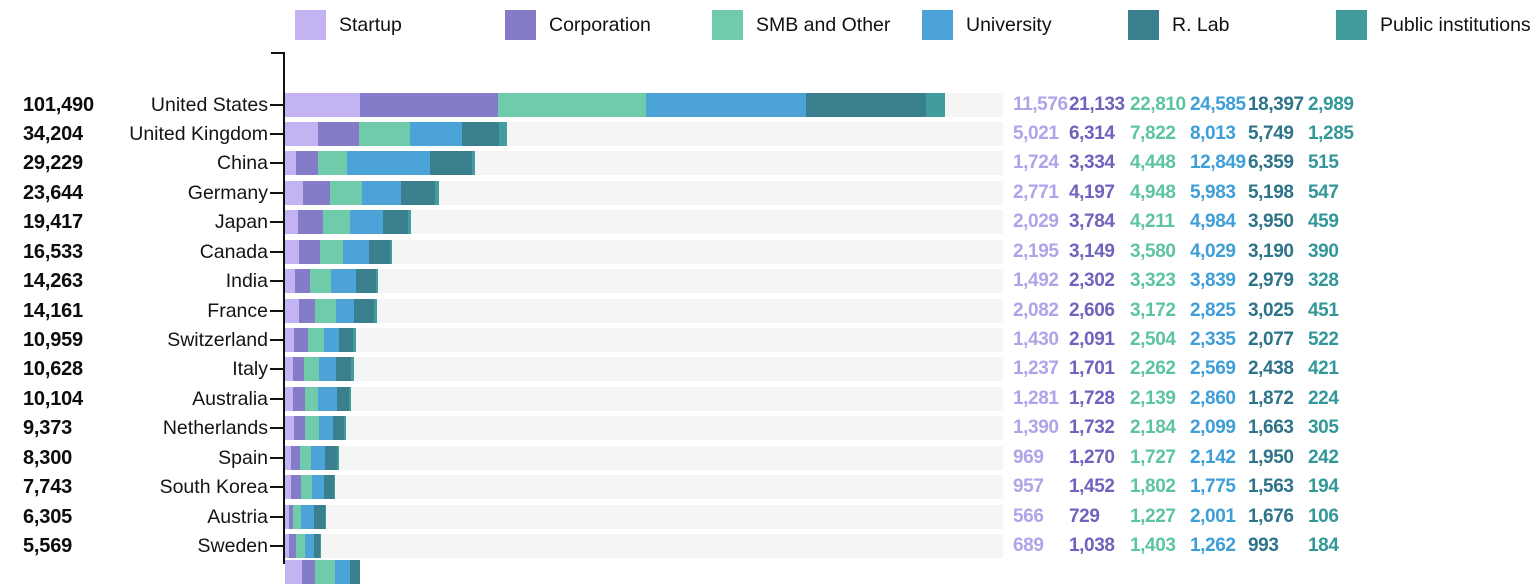  Describe the element at coordinates (1036, 163) in the screenshot. I see `value-label-startup: 1,724` at that location.